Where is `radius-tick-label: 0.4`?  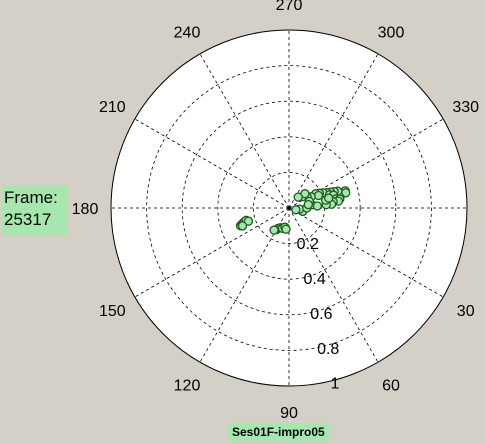
radius-tick-label: 0.4 is located at coordinates (314, 279).